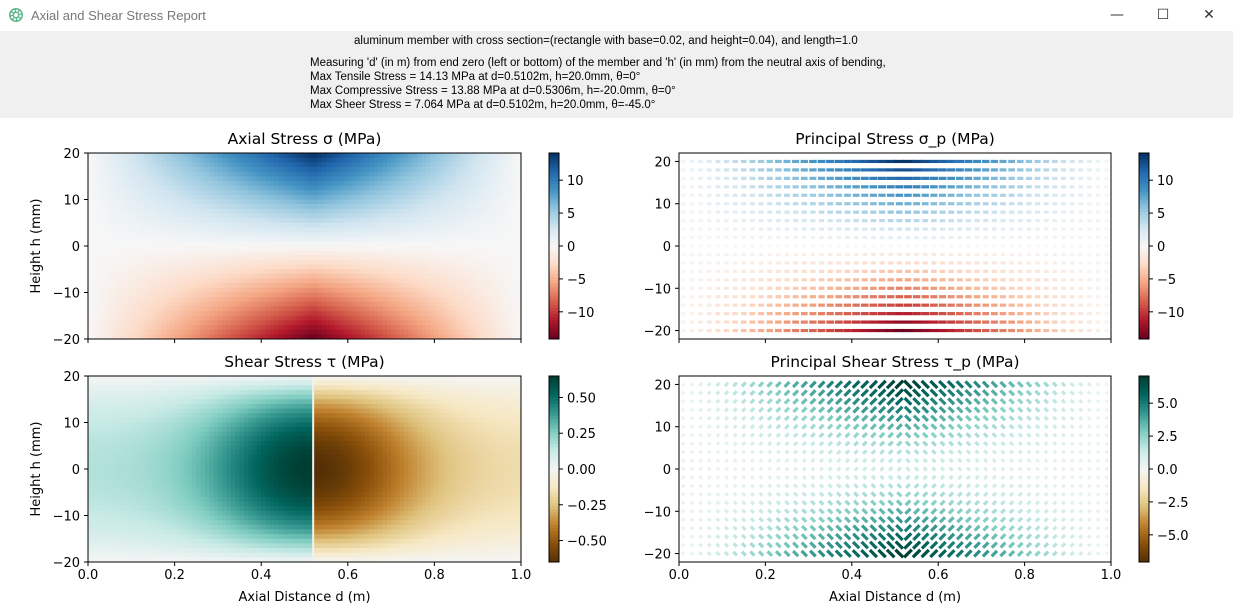  Describe the element at coordinates (1163, 15) in the screenshot. I see `maximize-button: ☐` at that location.